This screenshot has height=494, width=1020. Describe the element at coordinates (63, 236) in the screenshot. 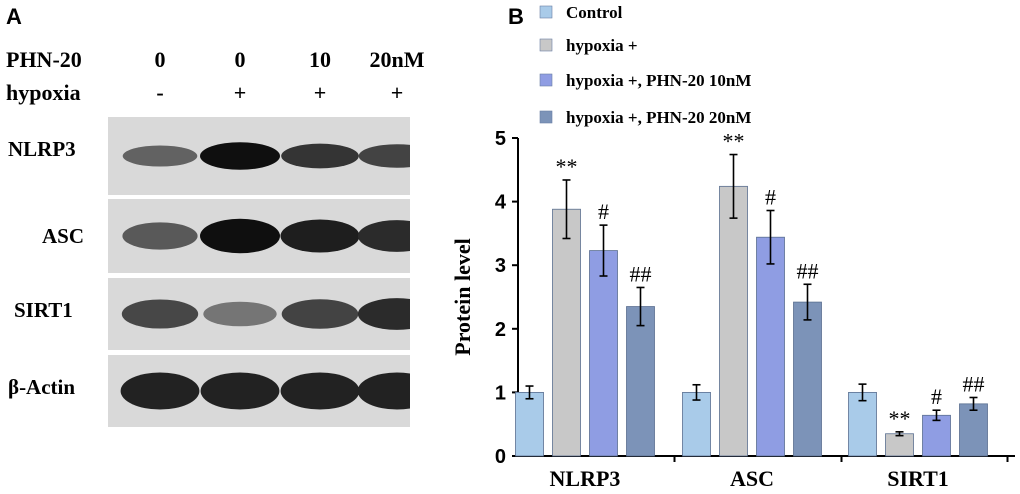

I see `blot-row-label: ASC` at that location.